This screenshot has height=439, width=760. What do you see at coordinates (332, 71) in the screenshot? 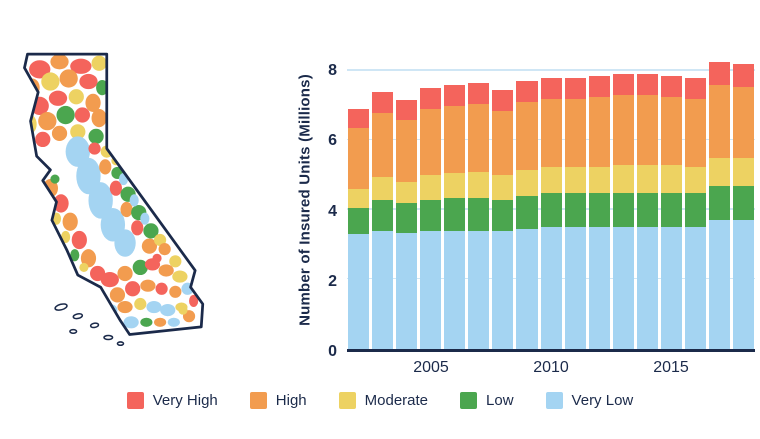
I see `y-tick-label-8: 8` at bounding box center [332, 71].